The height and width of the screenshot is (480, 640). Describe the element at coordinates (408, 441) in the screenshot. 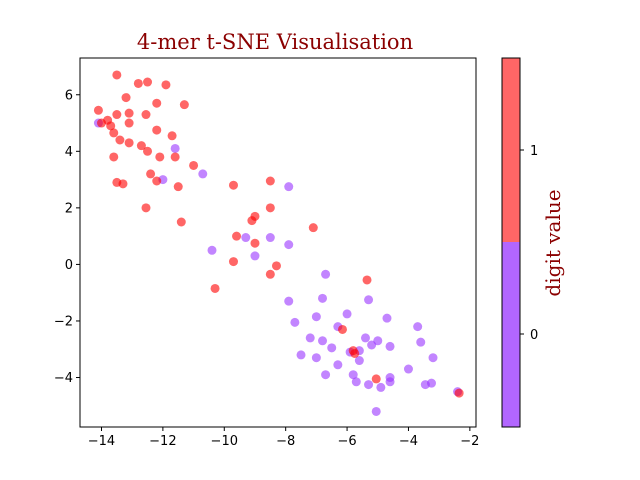

I see `x-tick-label: −4` at that location.